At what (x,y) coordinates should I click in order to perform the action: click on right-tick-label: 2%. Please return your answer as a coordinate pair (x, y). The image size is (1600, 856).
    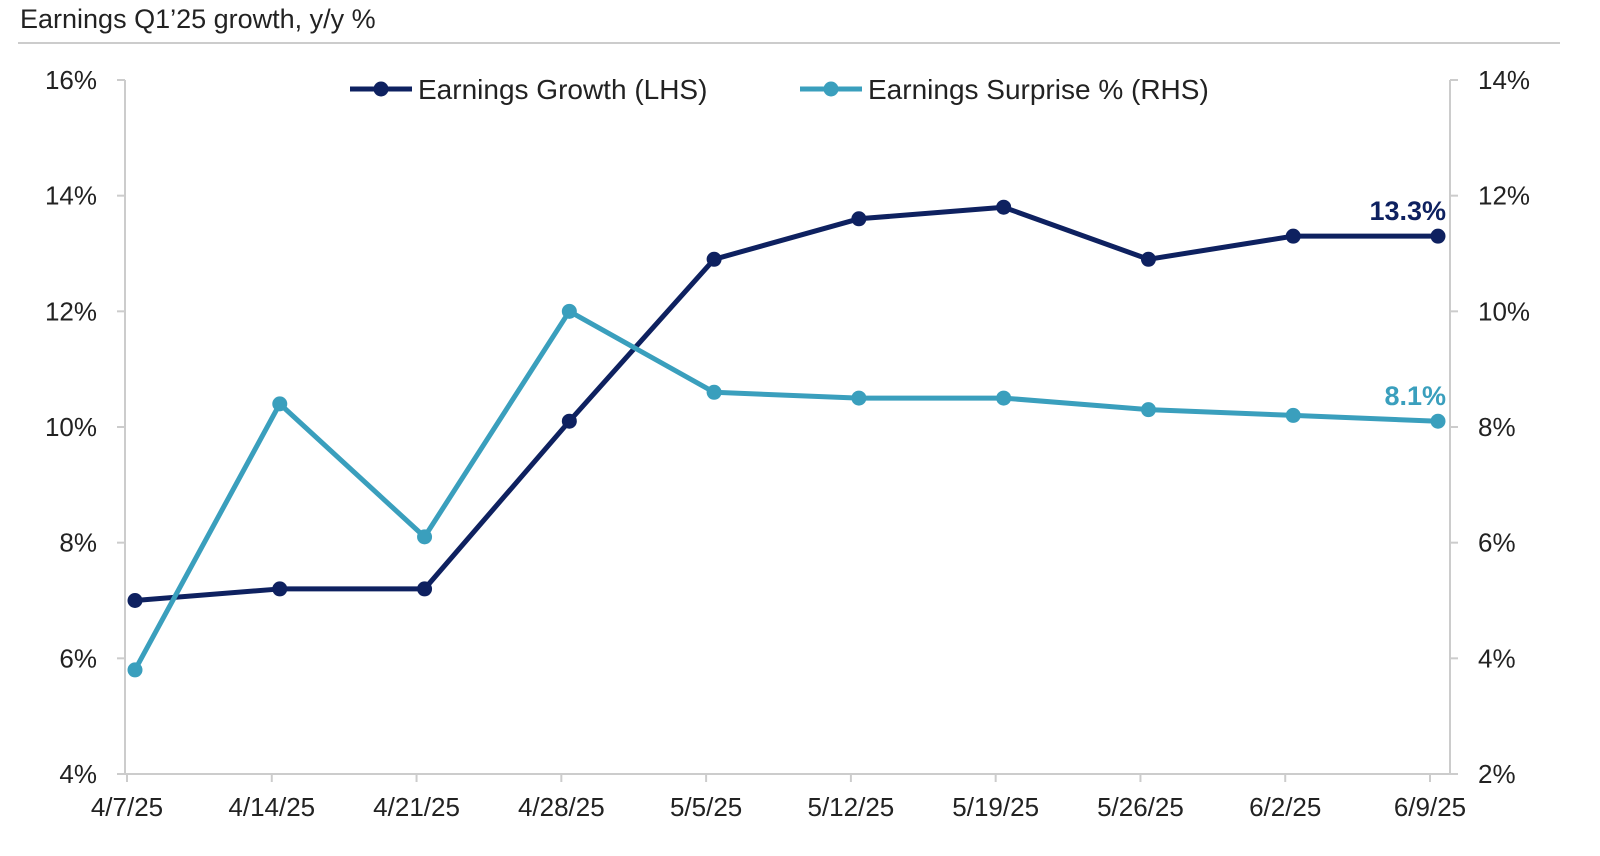
    Looking at the image, I should click on (1497, 774).